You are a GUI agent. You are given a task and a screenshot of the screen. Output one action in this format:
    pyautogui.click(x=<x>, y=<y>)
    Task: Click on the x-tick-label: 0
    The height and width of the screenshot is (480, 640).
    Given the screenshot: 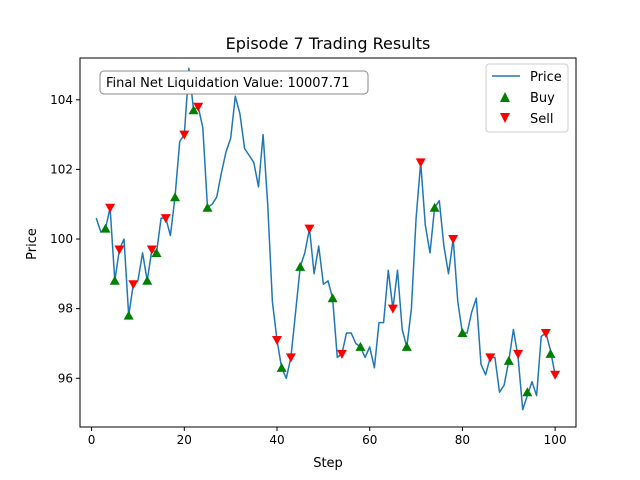 What is the action you would take?
    pyautogui.click(x=92, y=440)
    